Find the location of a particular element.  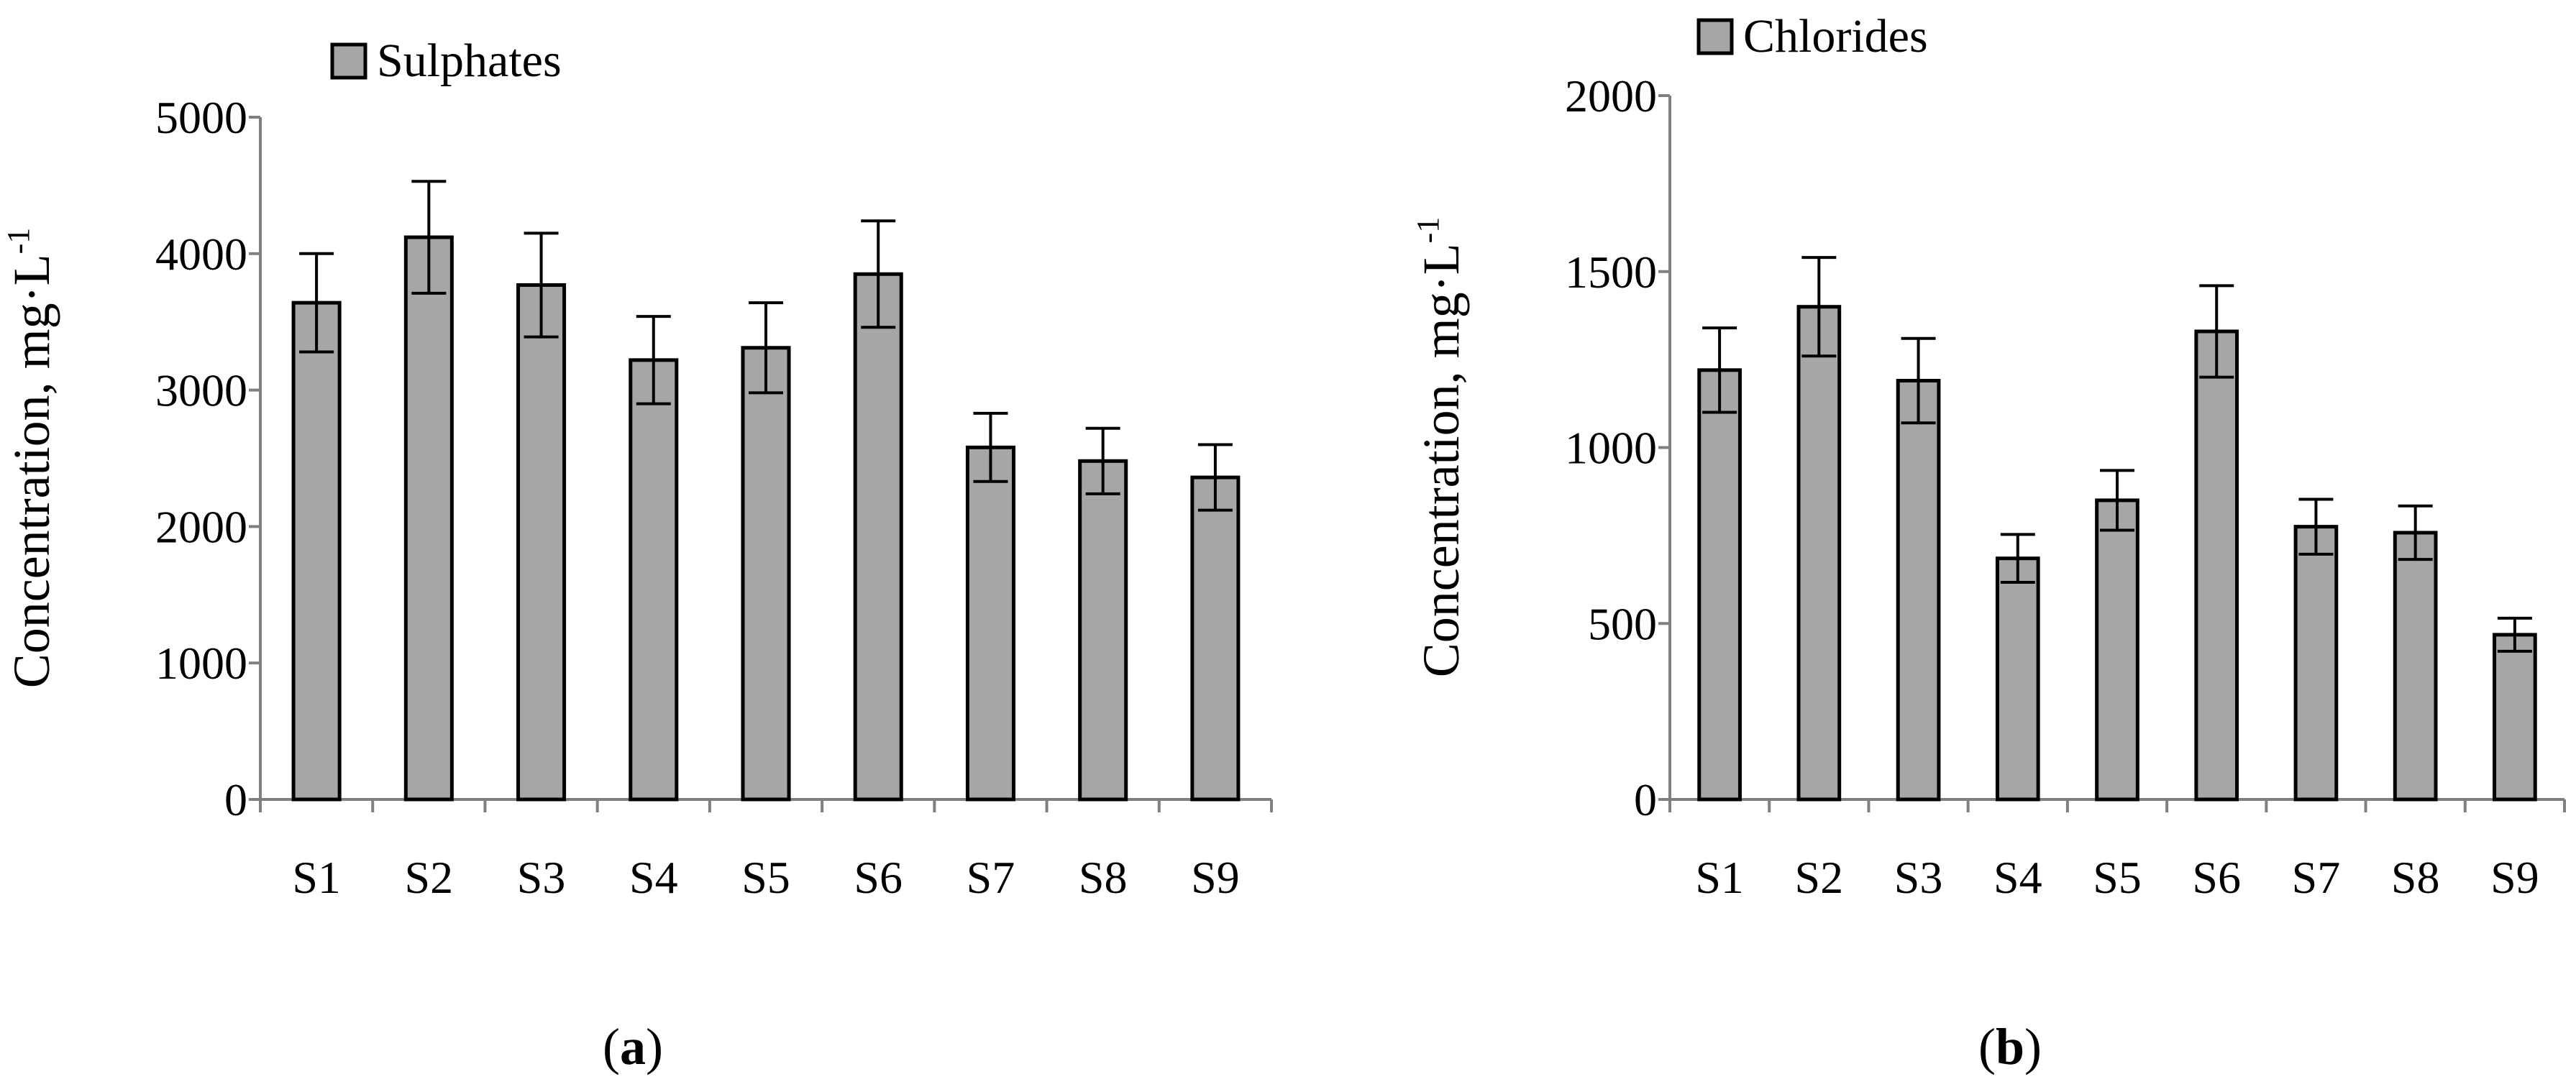

legend-label: Sulphates is located at coordinates (469, 61).